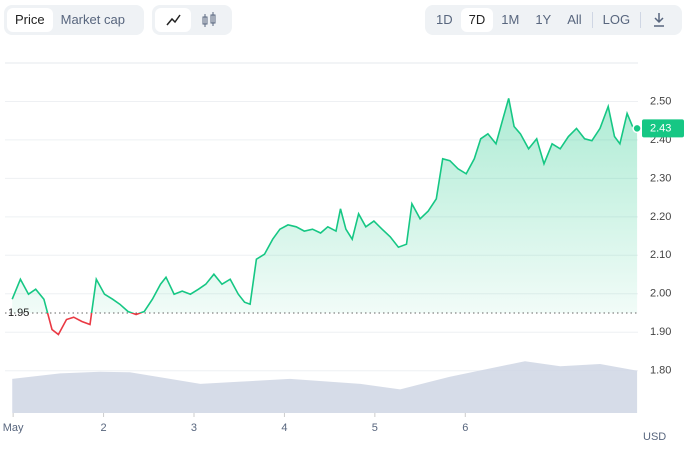 The width and height of the screenshot is (692, 452). I want to click on candle-icon, so click(209, 20).